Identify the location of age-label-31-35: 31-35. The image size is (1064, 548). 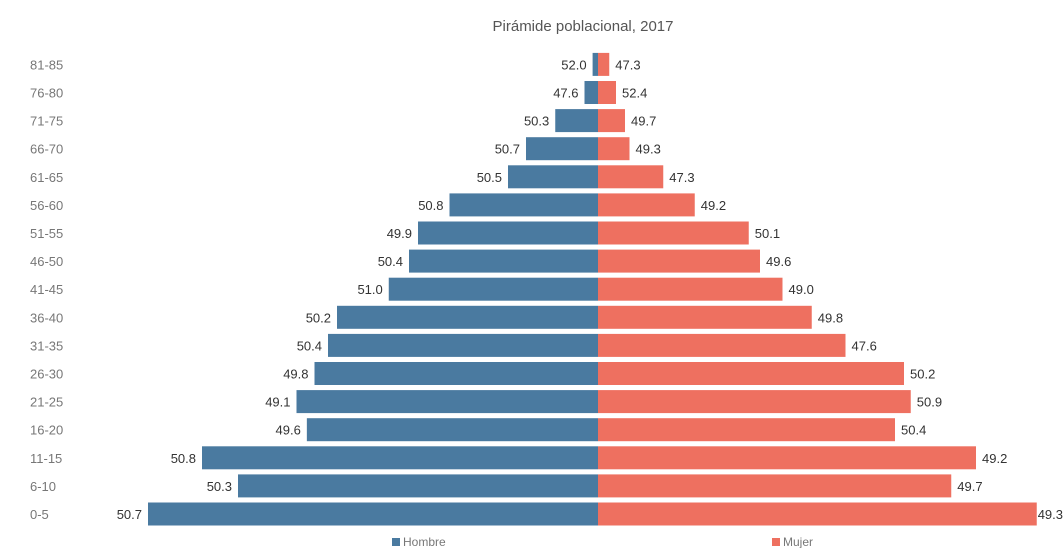
(46, 345).